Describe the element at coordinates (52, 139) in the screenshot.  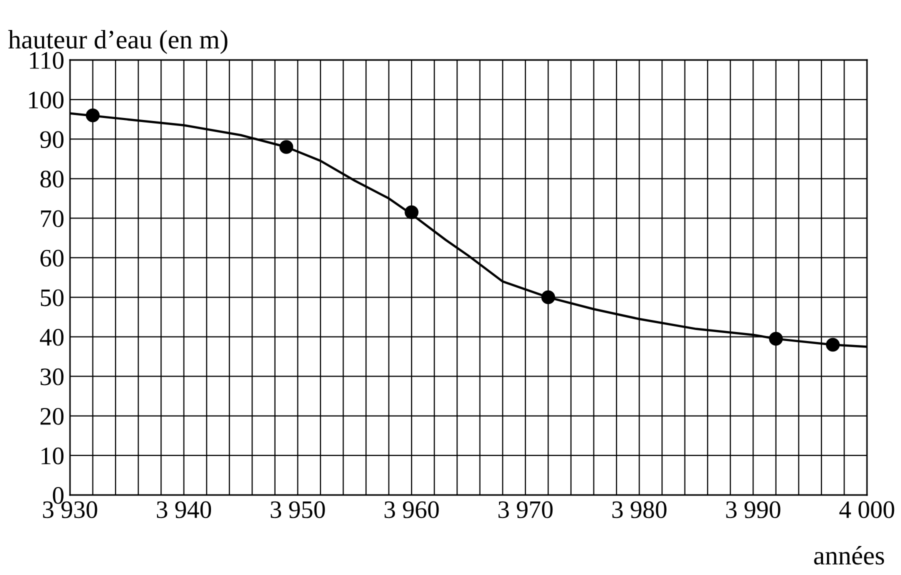
I see `y-tick-label: 90` at that location.